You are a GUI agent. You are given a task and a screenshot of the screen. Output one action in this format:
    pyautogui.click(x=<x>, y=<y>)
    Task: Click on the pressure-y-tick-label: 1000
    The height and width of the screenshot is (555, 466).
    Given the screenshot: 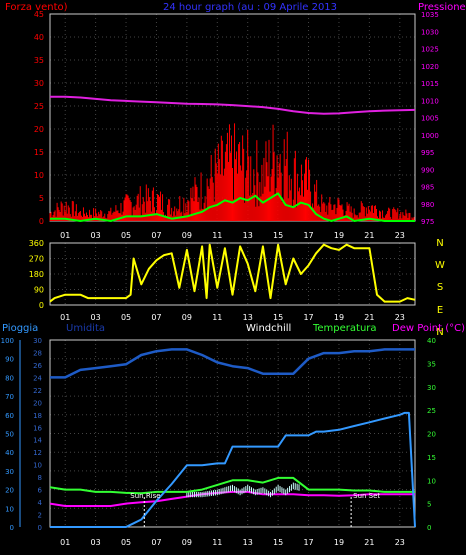 What is the action you would take?
    pyautogui.click(x=430, y=136)
    